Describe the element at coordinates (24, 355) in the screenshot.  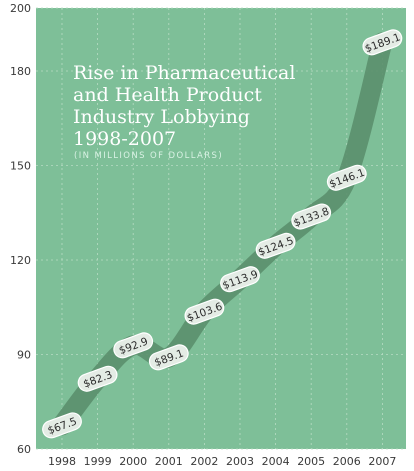
I see `y-tick-label: 90` at that location.